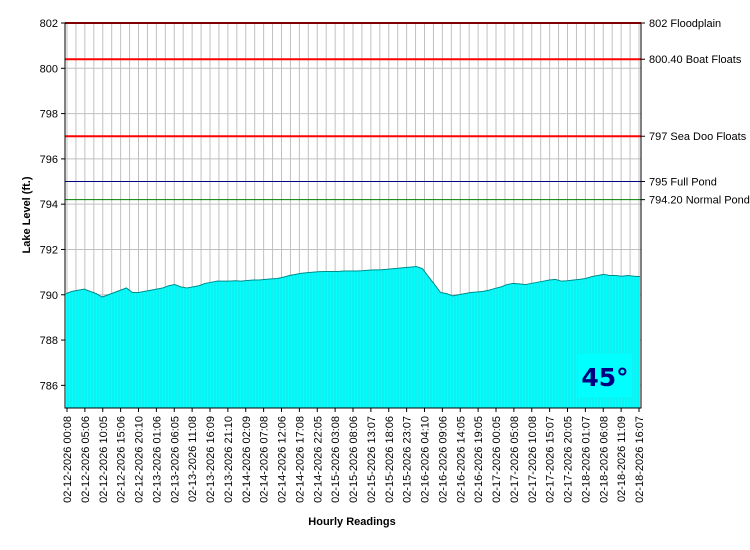 Image resolution: width=750 pixels, height=550 pixels. What do you see at coordinates (353, 281) in the screenshot?
I see `lake-level-line` at bounding box center [353, 281].